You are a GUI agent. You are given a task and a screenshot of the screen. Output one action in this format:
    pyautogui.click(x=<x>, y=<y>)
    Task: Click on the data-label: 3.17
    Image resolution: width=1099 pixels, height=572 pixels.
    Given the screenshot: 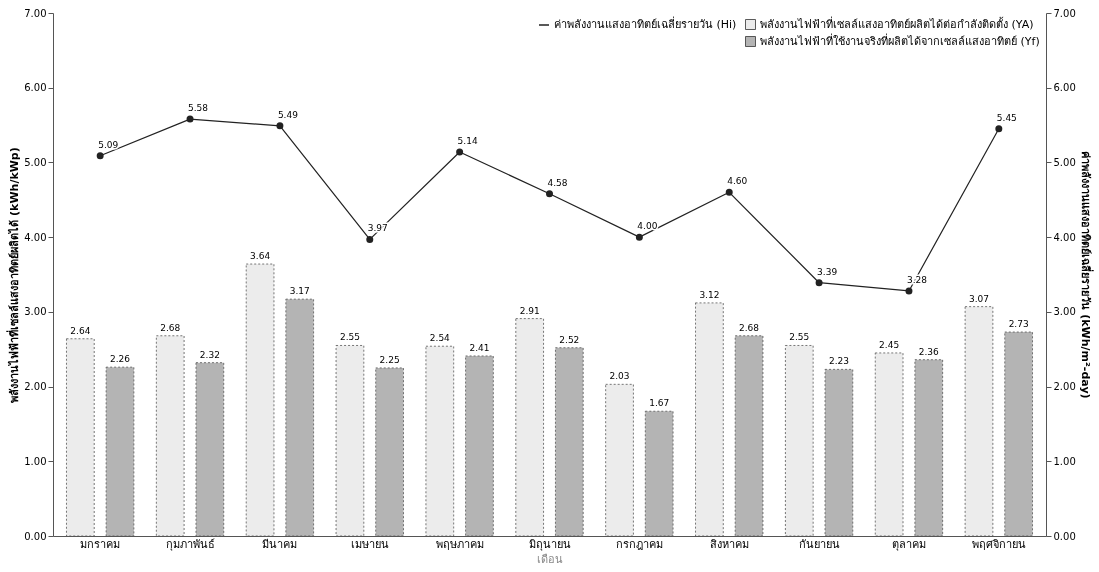 What is the action you would take?
    pyautogui.click(x=299, y=291)
    